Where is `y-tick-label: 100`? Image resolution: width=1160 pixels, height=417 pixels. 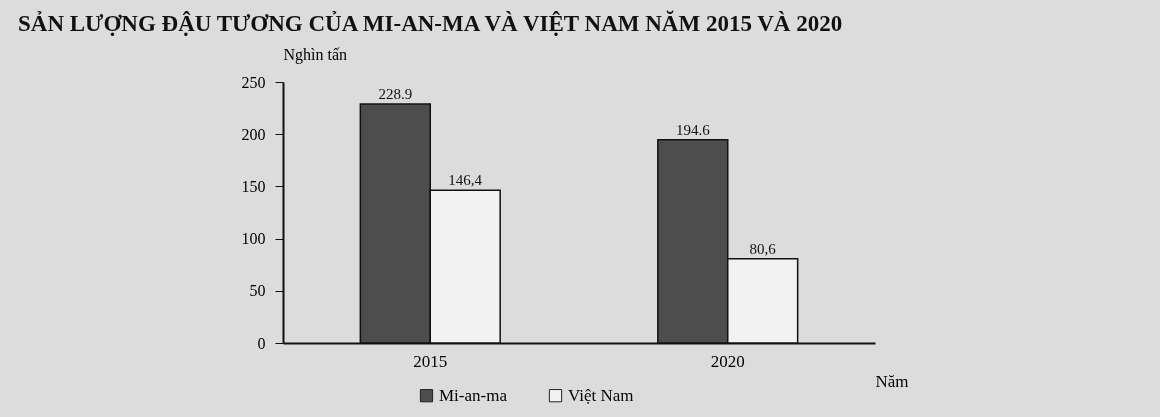 y-tick-label: 100 is located at coordinates (253, 239).